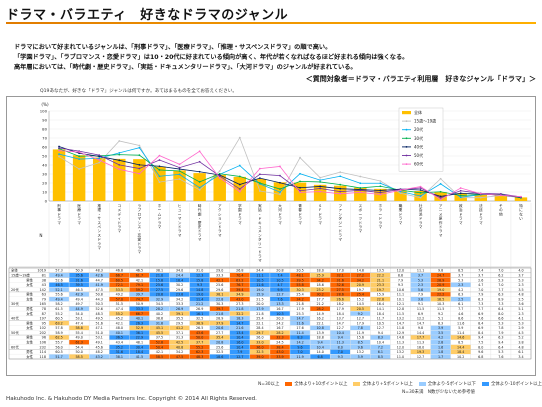 This screenshot has width=542, height=407. I want to click on table-cell-value: 45.5, so click(159, 333).